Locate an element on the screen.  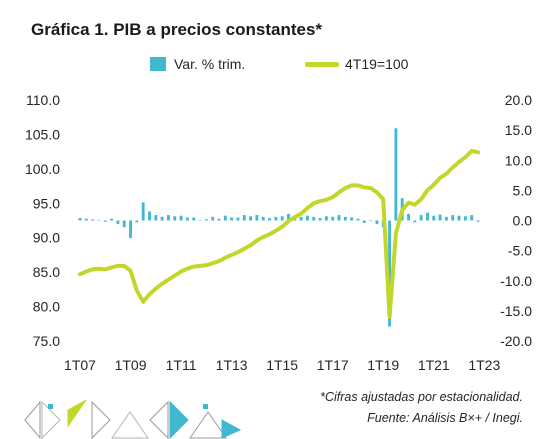
legend-swatch-line is located at coordinates (322, 64).